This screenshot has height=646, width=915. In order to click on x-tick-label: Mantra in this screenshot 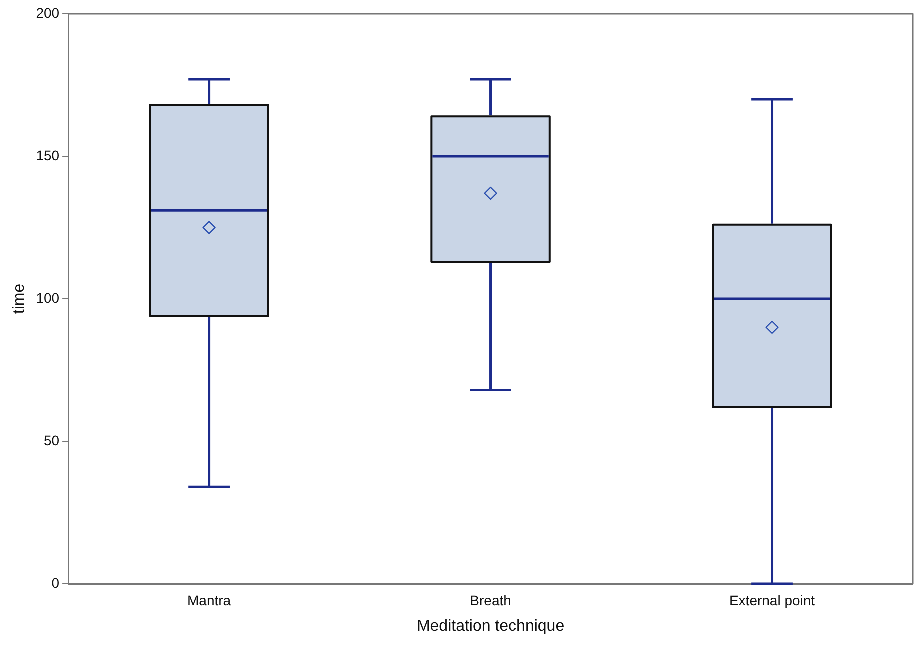, I will do `click(210, 600)`.